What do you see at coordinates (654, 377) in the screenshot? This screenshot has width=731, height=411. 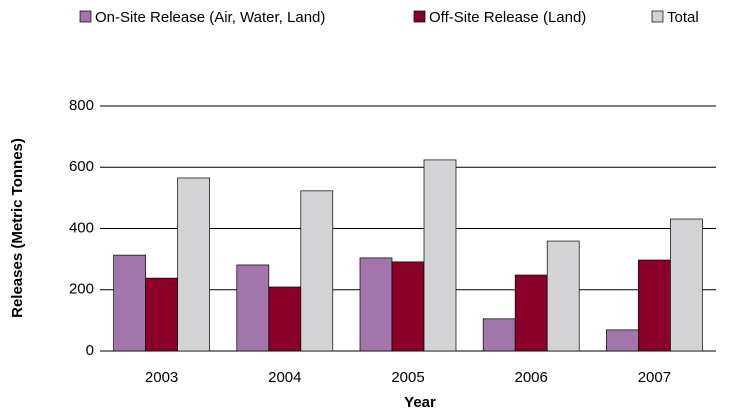 I see `x-tick-label: 2007` at bounding box center [654, 377].